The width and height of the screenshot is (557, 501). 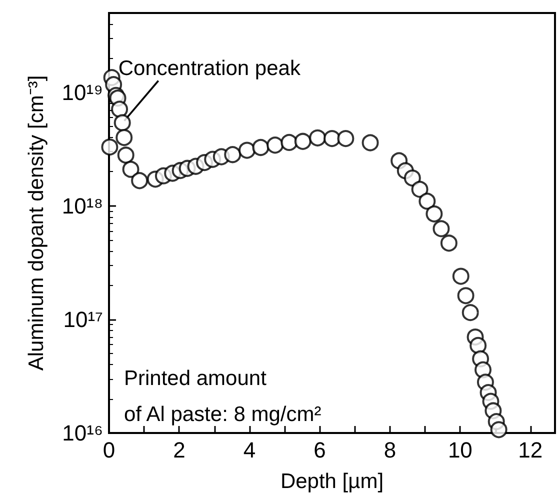 What do you see at coordinates (82, 92) in the screenshot?
I see `y-tick-label: 10¹⁹` at bounding box center [82, 92].